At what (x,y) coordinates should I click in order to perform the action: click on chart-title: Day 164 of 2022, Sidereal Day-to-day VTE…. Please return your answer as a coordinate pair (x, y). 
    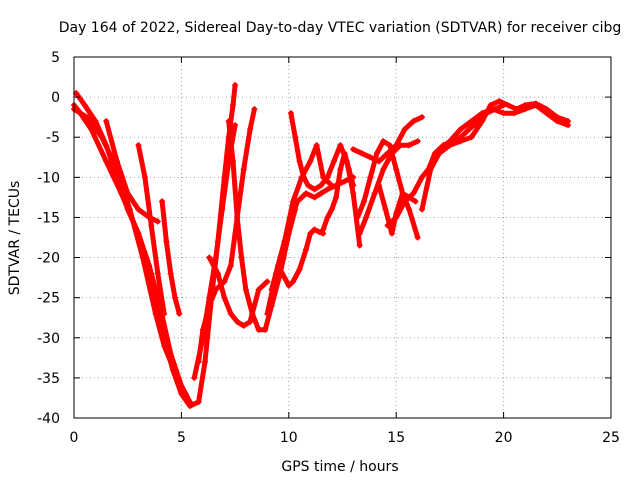
    Looking at the image, I should click on (340, 28).